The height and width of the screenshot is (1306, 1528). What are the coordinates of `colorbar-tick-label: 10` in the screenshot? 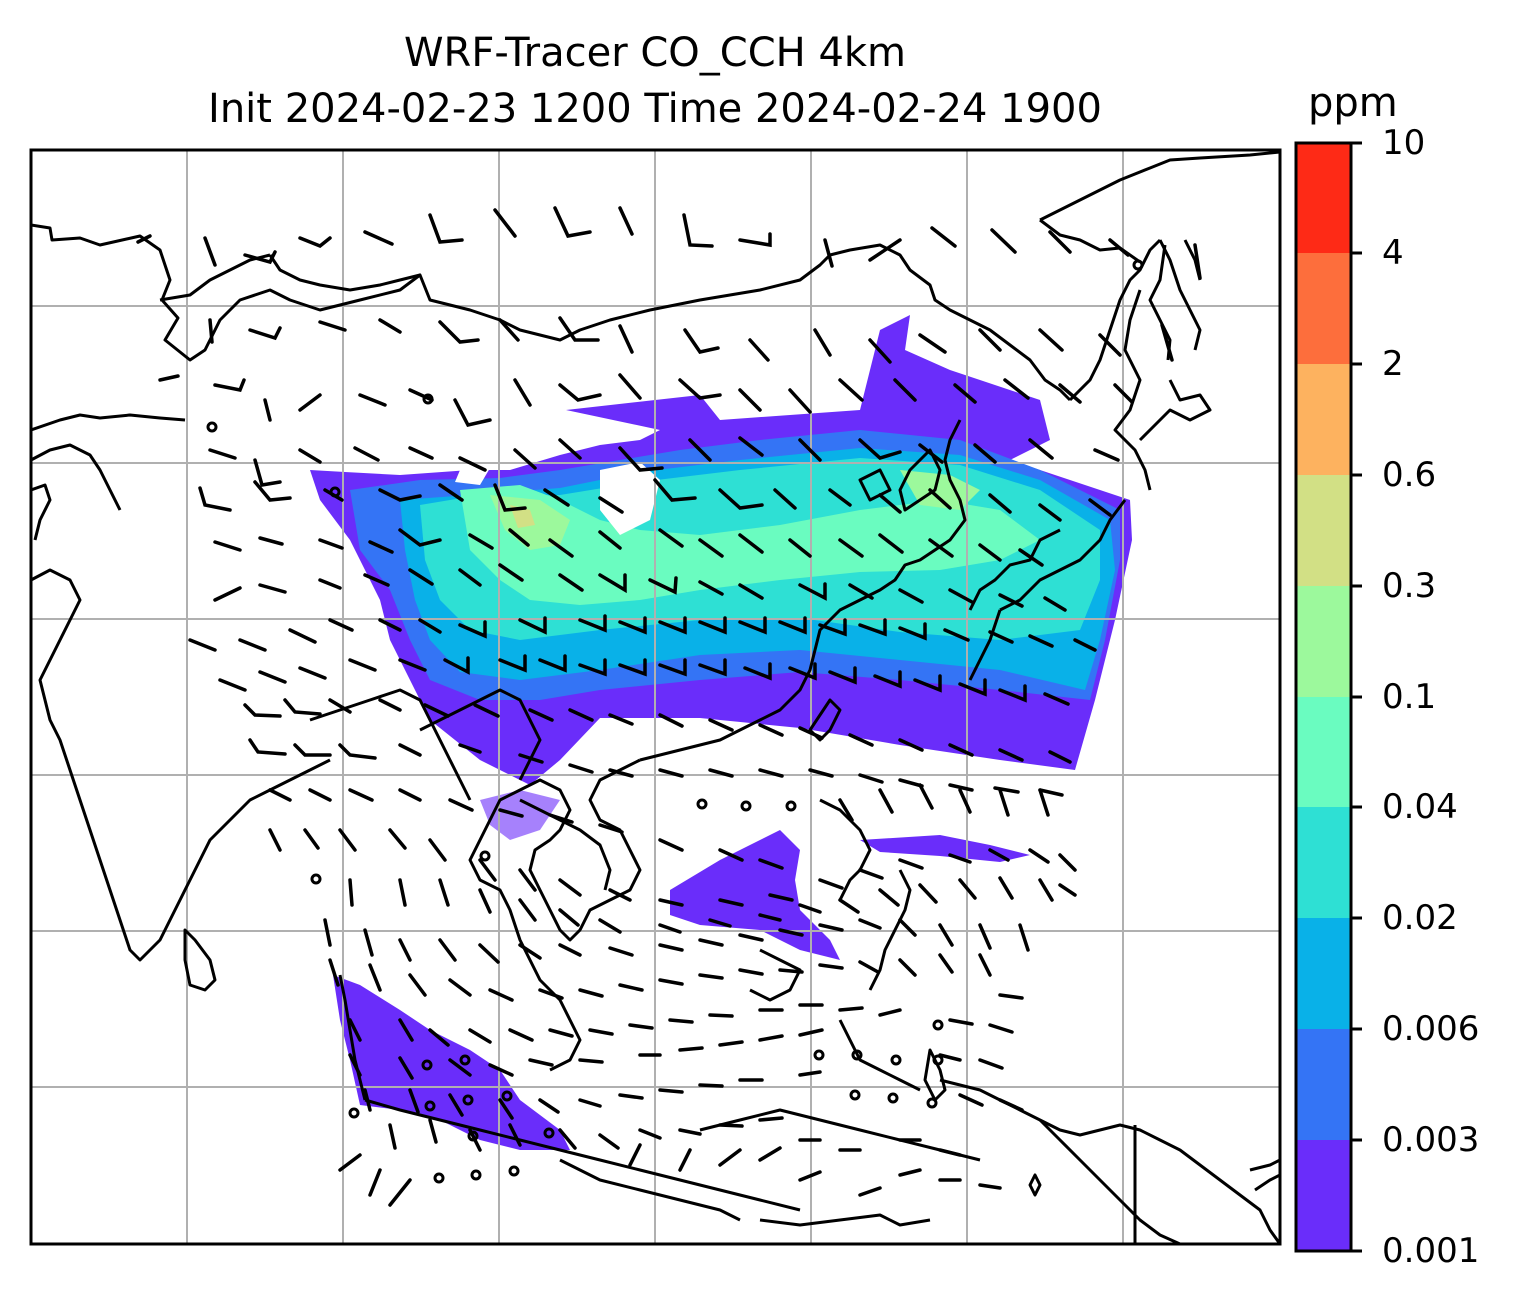 It's located at (1404, 143).